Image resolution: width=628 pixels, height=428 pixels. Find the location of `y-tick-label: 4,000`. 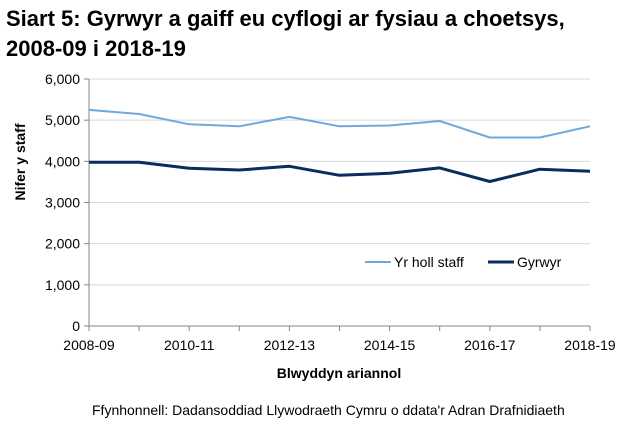

y-tick-label: 4,000 is located at coordinates (62, 161).